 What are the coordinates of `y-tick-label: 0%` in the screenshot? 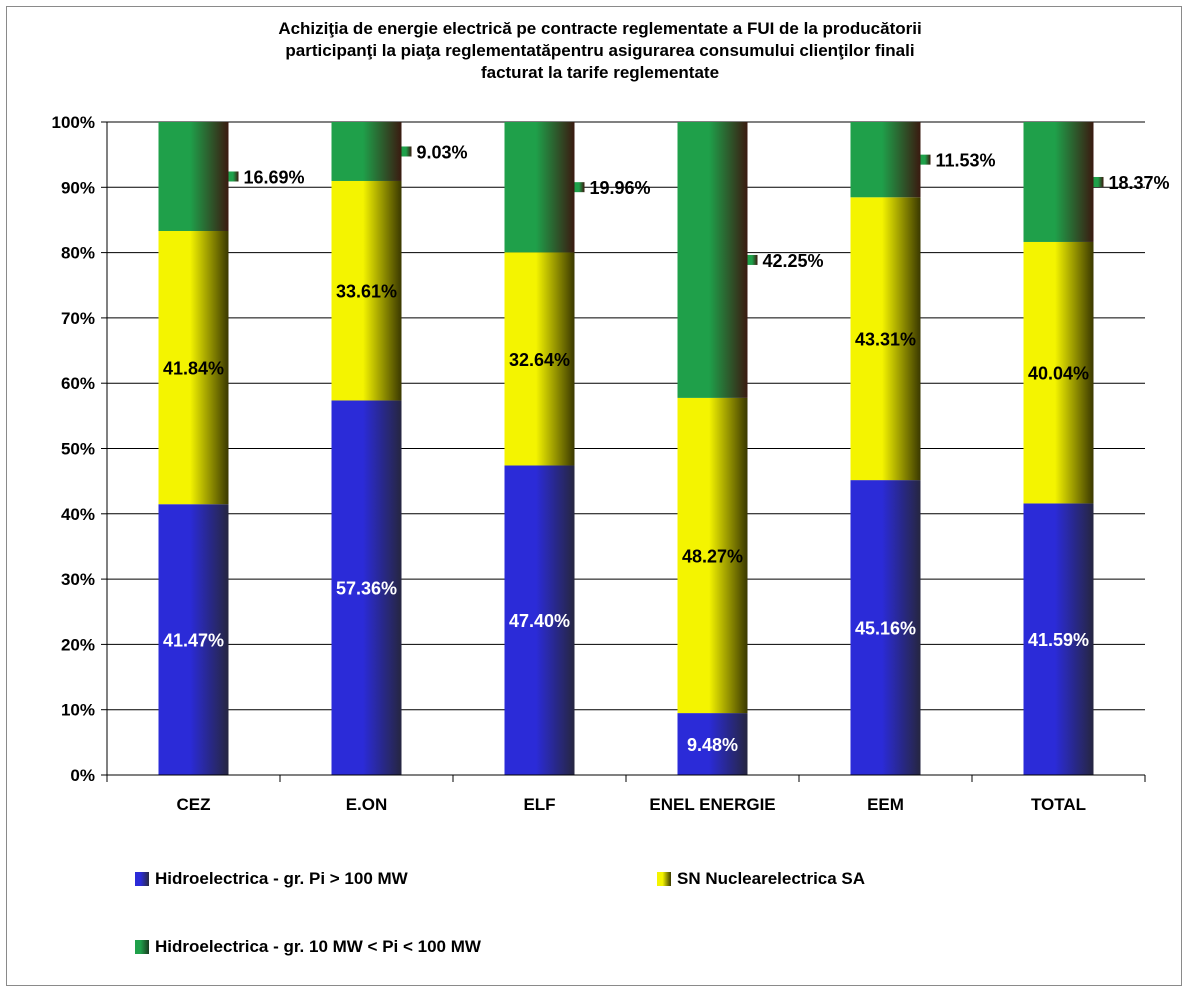 It's located at (82, 775).